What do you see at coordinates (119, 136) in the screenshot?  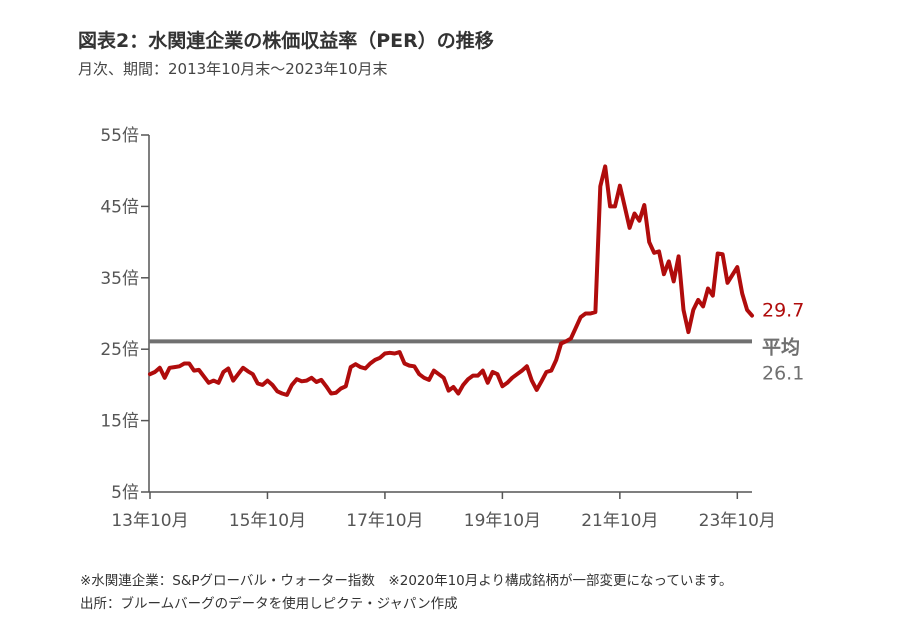 I see `y-tick-label: 55倍` at bounding box center [119, 136].